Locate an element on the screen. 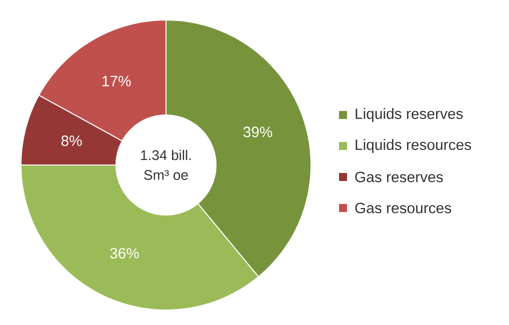 This screenshot has width=509, height=325. legend-label: Gas reserves is located at coordinates (399, 177).